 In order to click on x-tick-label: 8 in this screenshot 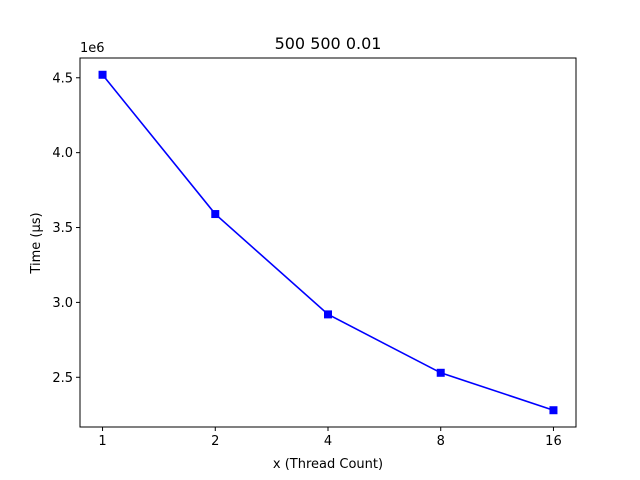, I will do `click(441, 441)`.